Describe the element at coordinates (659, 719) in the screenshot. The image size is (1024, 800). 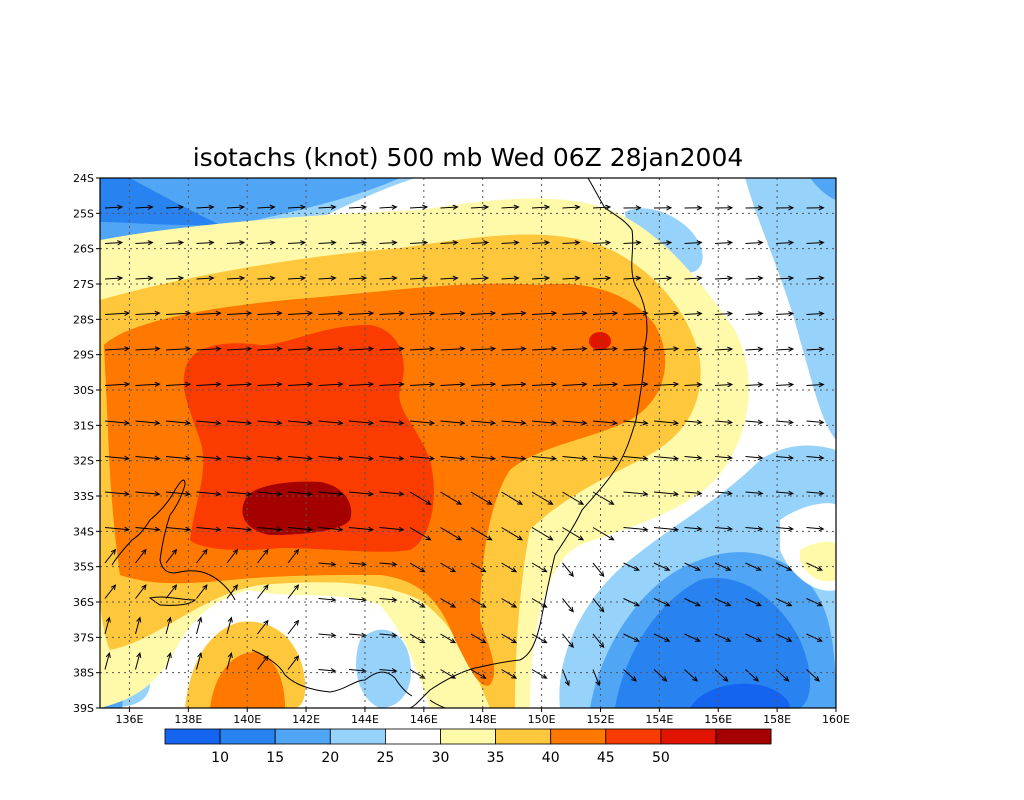
I see `x-tick-label: 154E` at that location.